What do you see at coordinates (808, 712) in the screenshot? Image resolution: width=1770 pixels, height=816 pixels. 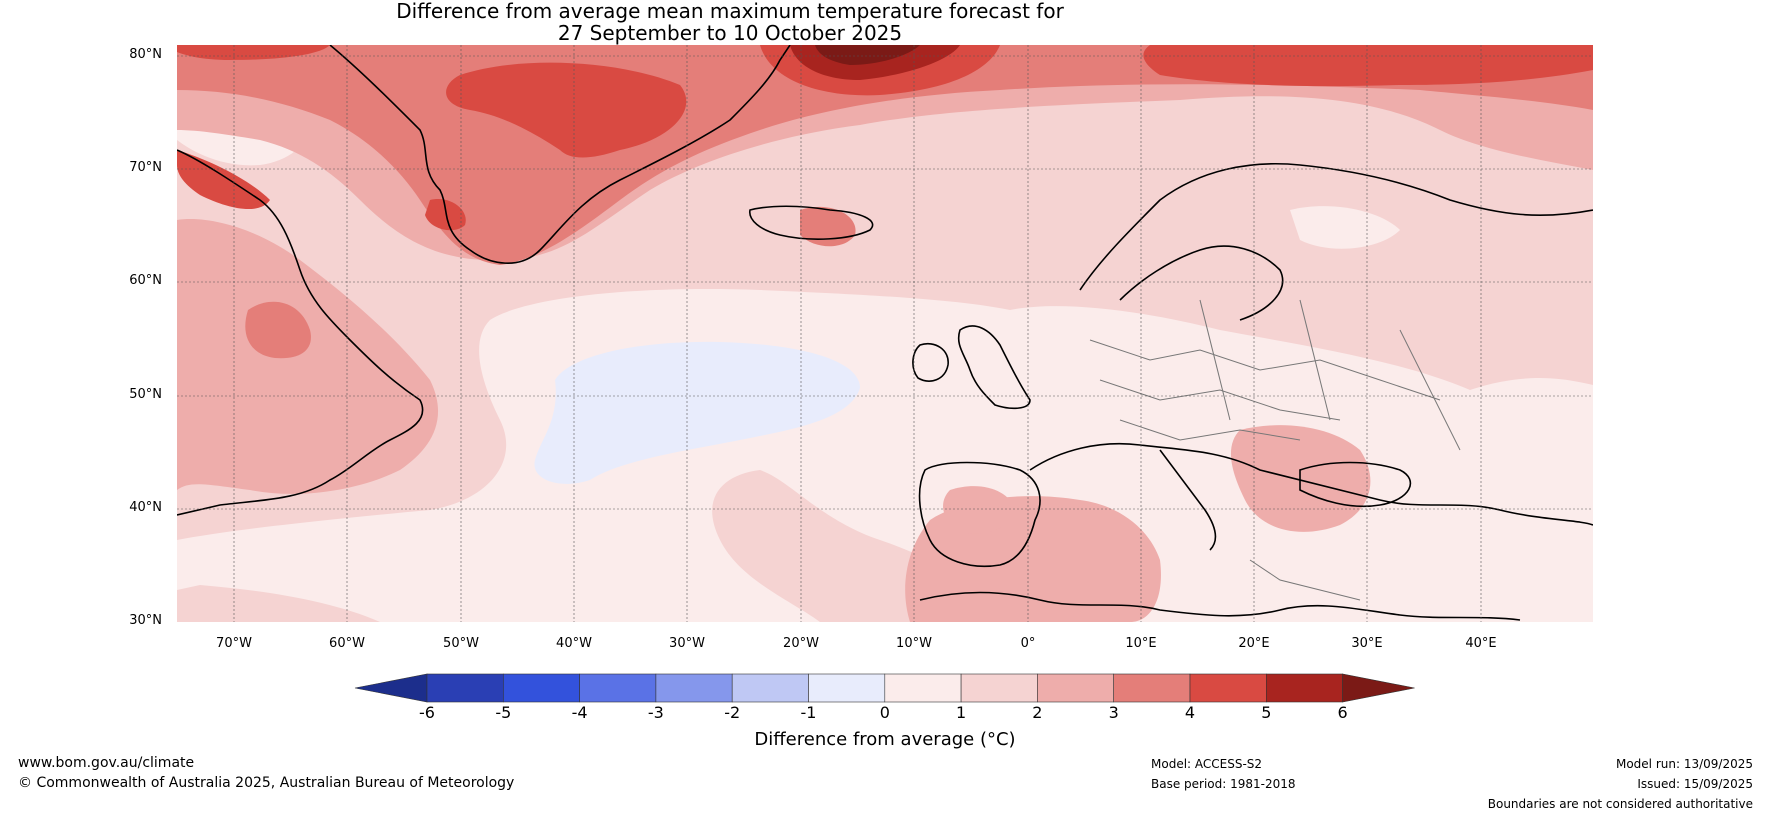 I see `colorbar-tick-label: -1` at bounding box center [808, 712].